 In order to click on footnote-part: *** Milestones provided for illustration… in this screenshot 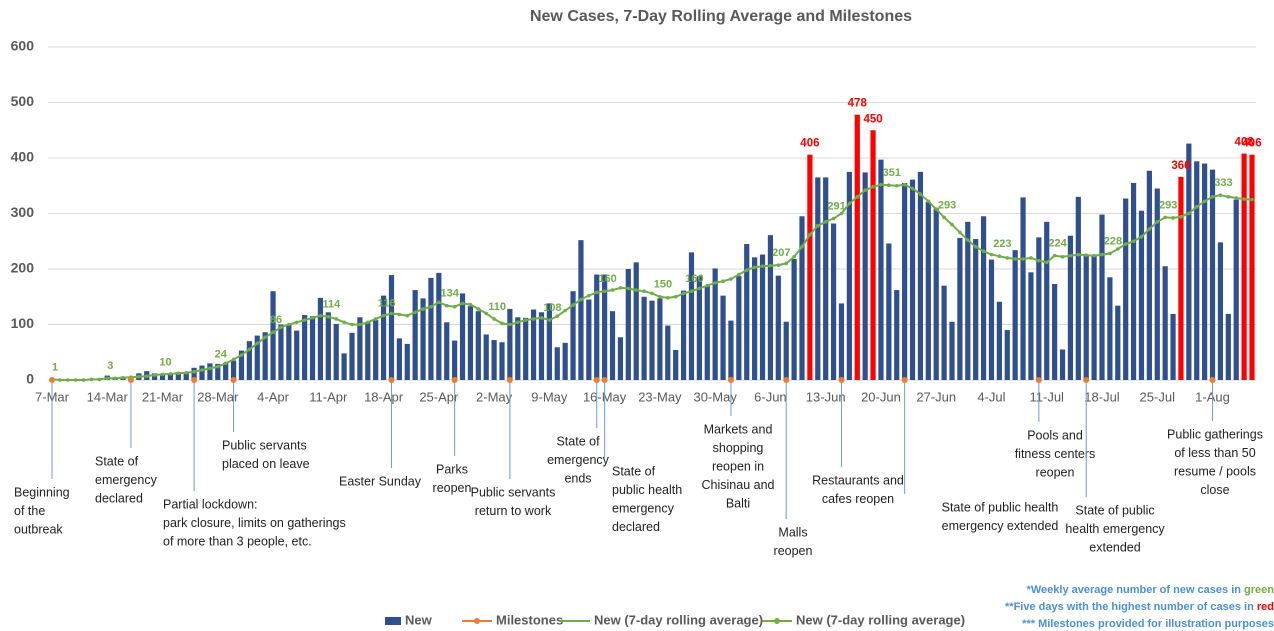, I will do `click(1148, 624)`.